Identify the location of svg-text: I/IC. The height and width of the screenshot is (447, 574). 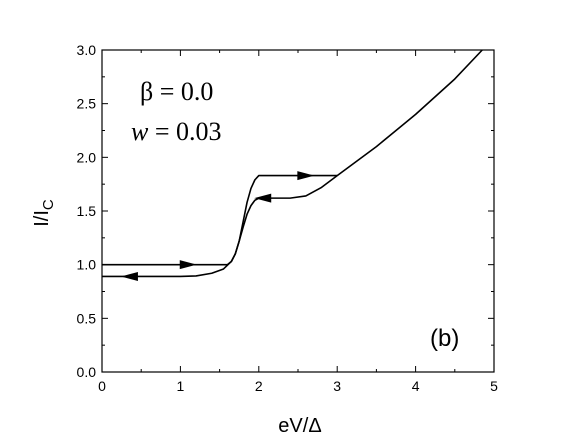
(44, 213).